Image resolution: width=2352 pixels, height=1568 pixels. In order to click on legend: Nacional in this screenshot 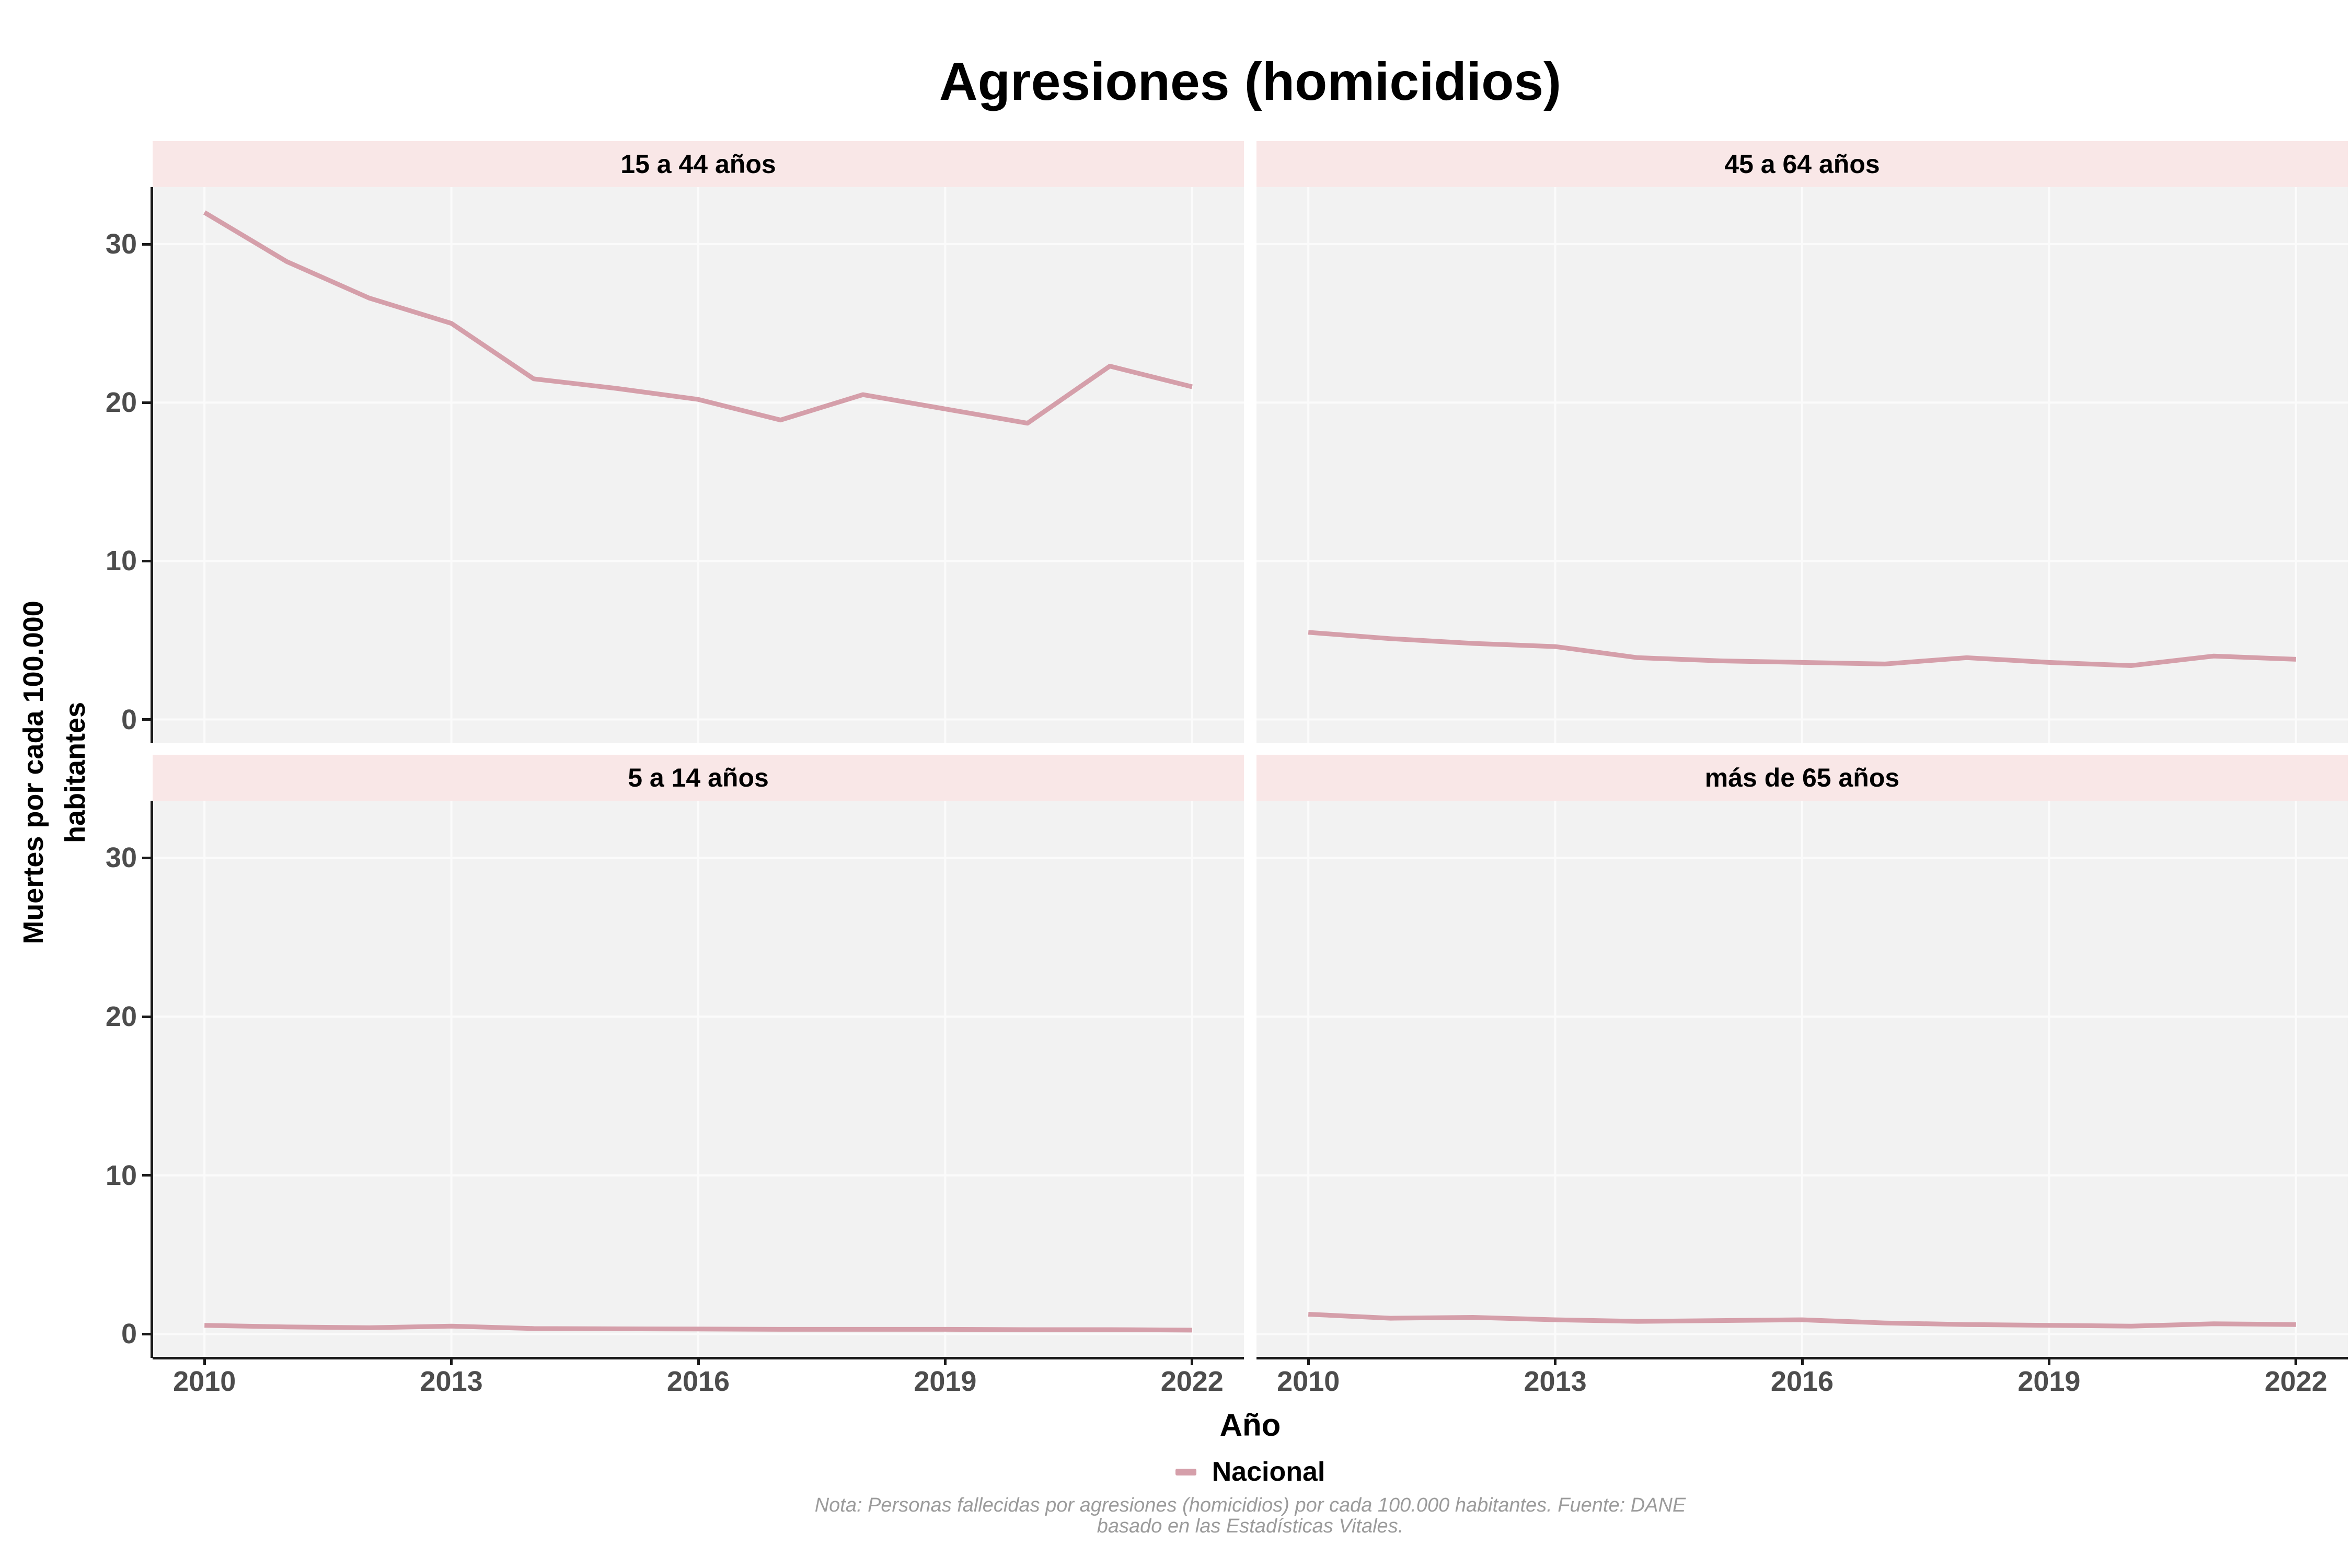, I will do `click(1250, 1471)`.